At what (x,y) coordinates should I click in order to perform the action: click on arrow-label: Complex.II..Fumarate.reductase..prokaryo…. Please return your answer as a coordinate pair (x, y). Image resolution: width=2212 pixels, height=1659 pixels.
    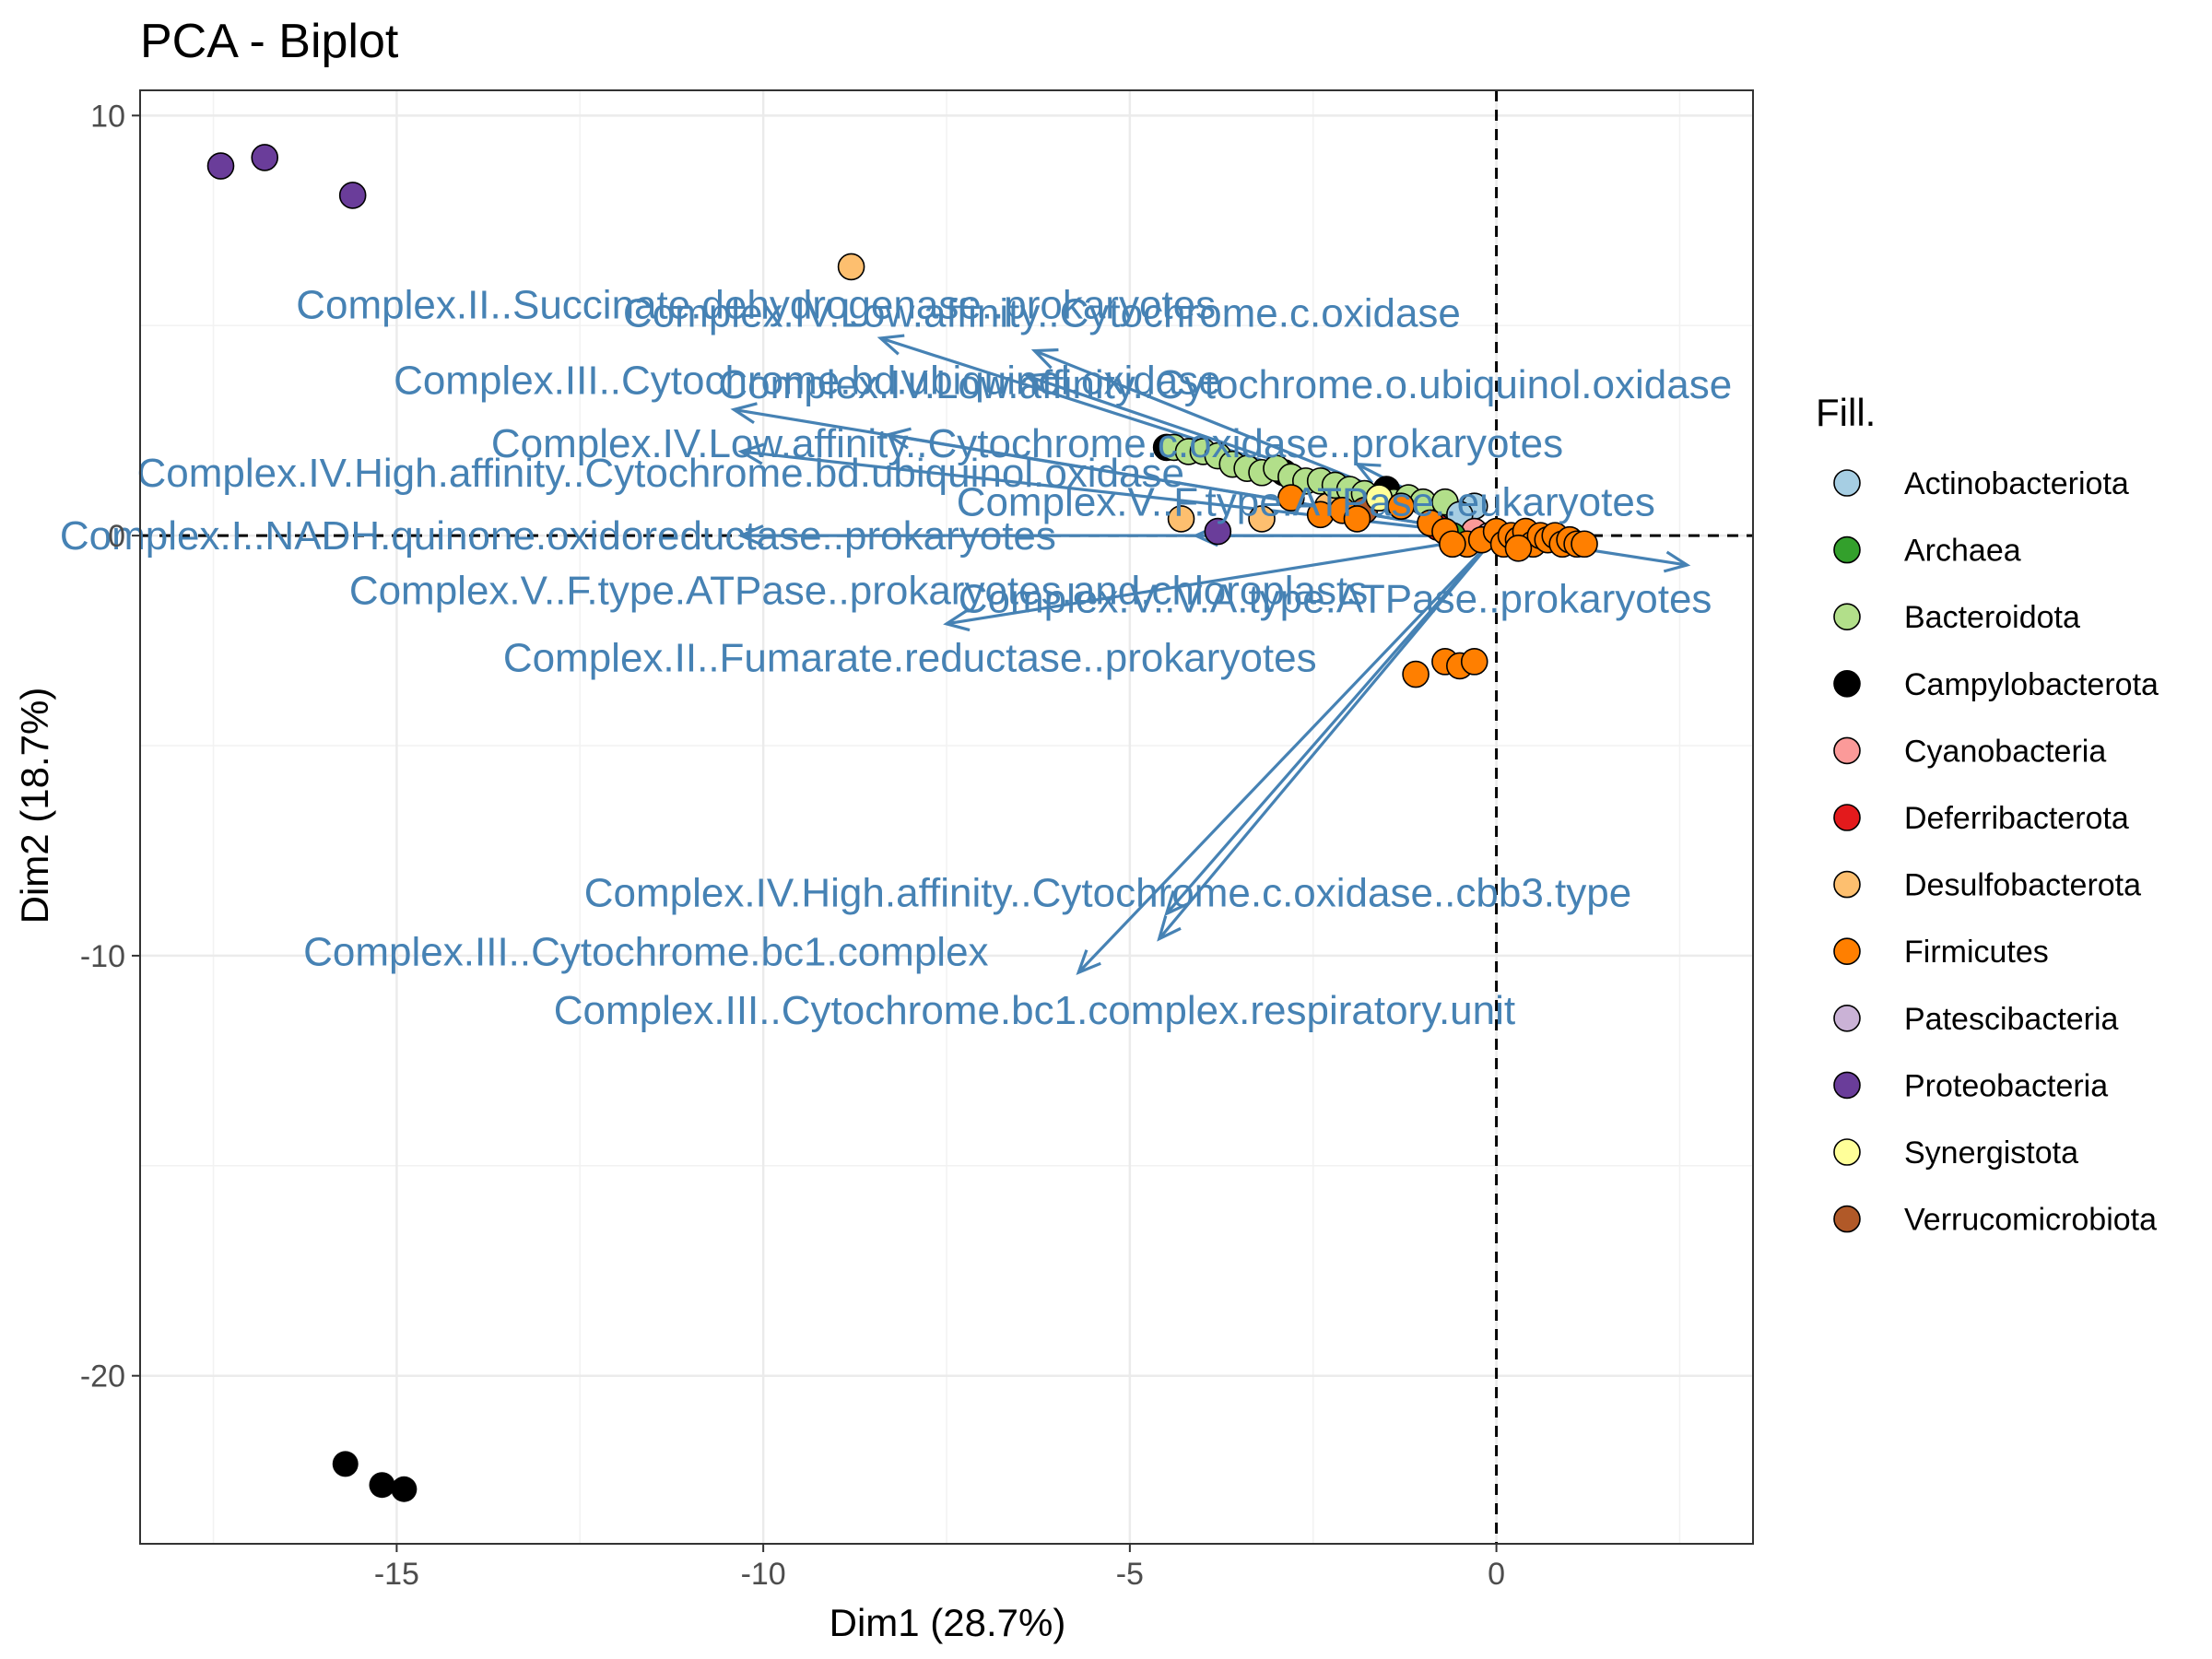
    Looking at the image, I should click on (910, 657).